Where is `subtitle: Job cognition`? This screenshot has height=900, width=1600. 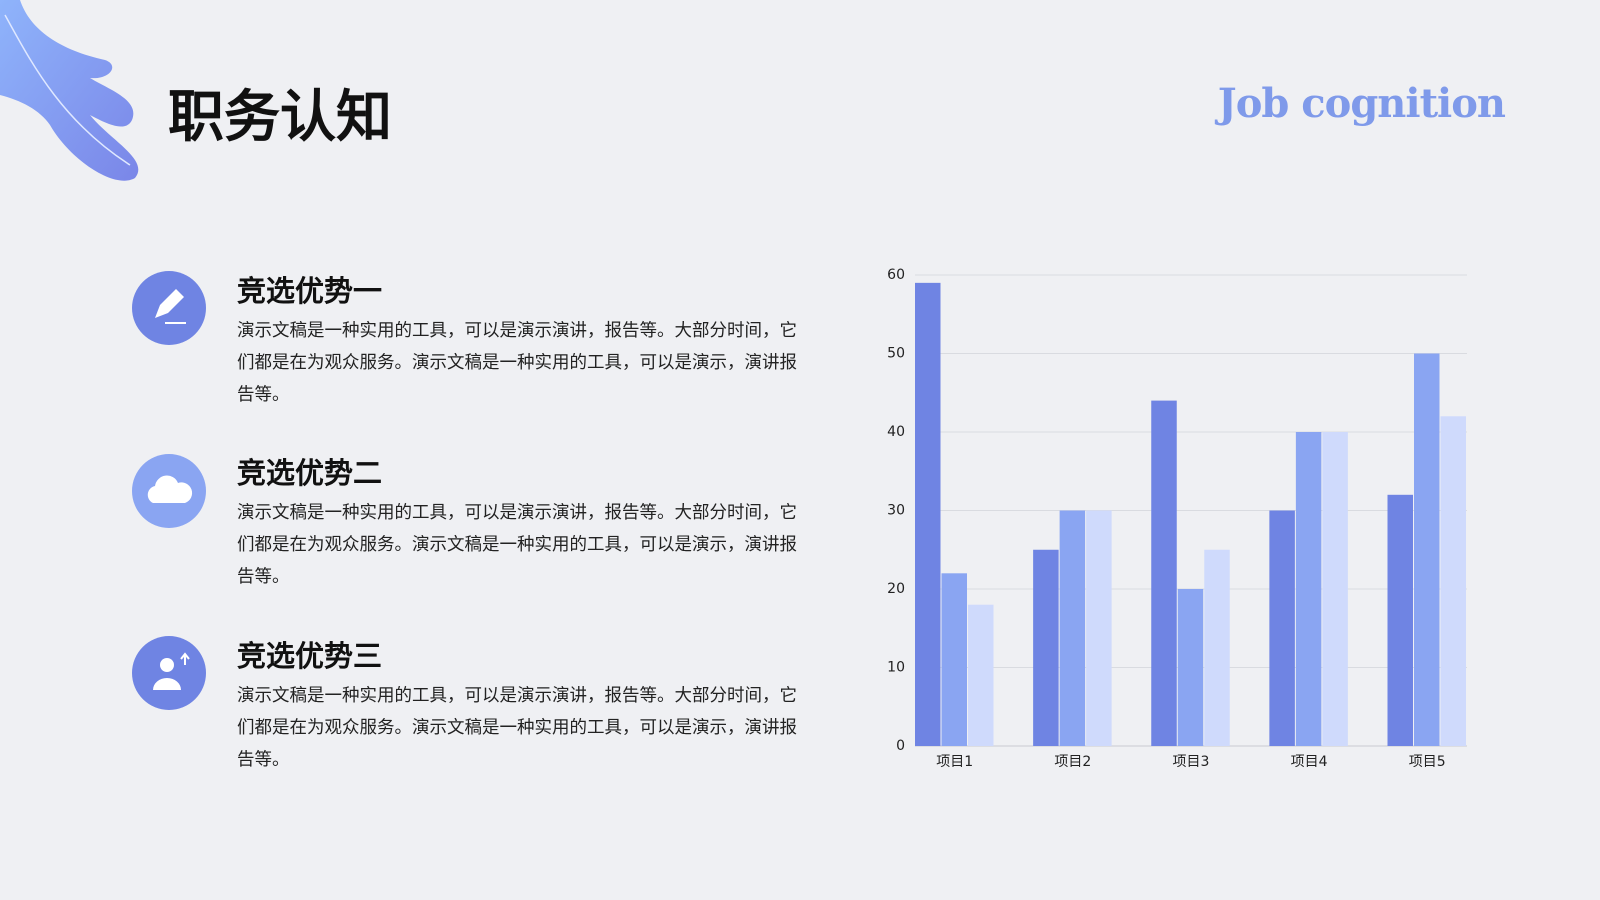
subtitle: Job cognition is located at coordinates (1361, 103).